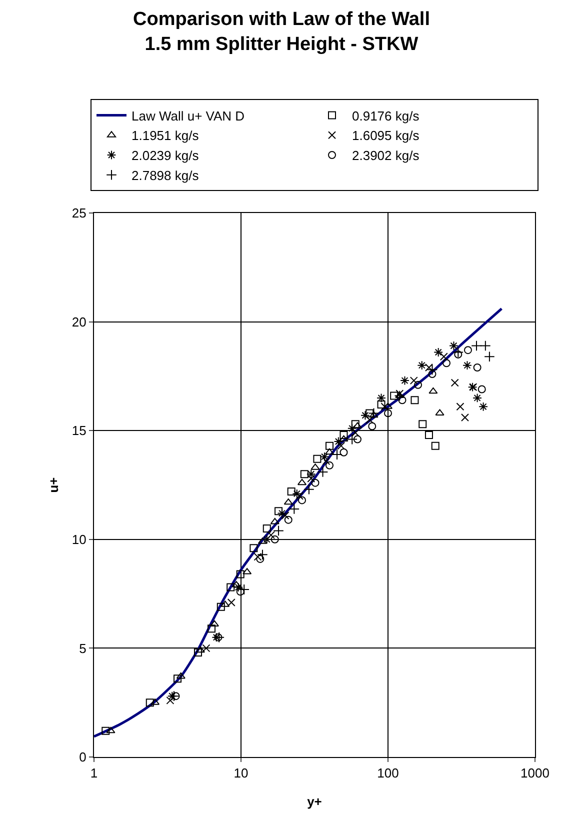  Describe the element at coordinates (166, 175) in the screenshot. I see `legend-label: 2.7898 kg/s` at that location.